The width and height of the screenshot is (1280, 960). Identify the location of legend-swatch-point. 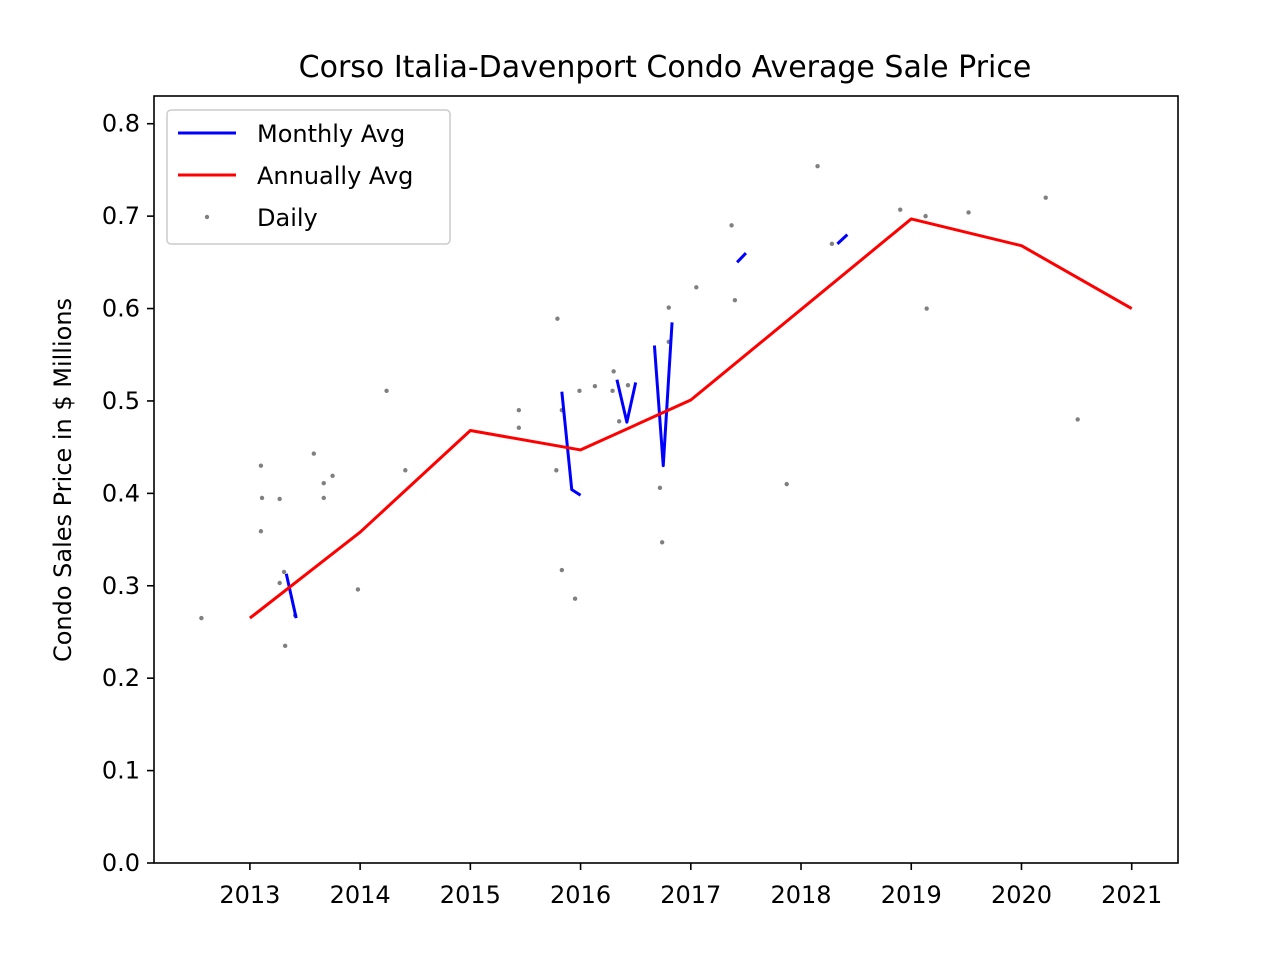
(207, 217).